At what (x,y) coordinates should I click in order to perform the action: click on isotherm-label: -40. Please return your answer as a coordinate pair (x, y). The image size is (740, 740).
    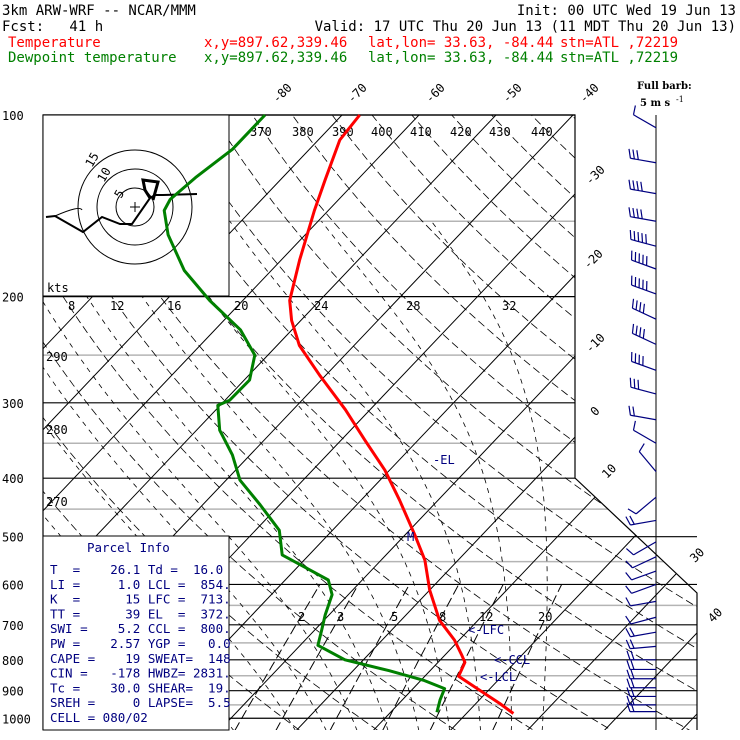
    Looking at the image, I should click on (589, 93).